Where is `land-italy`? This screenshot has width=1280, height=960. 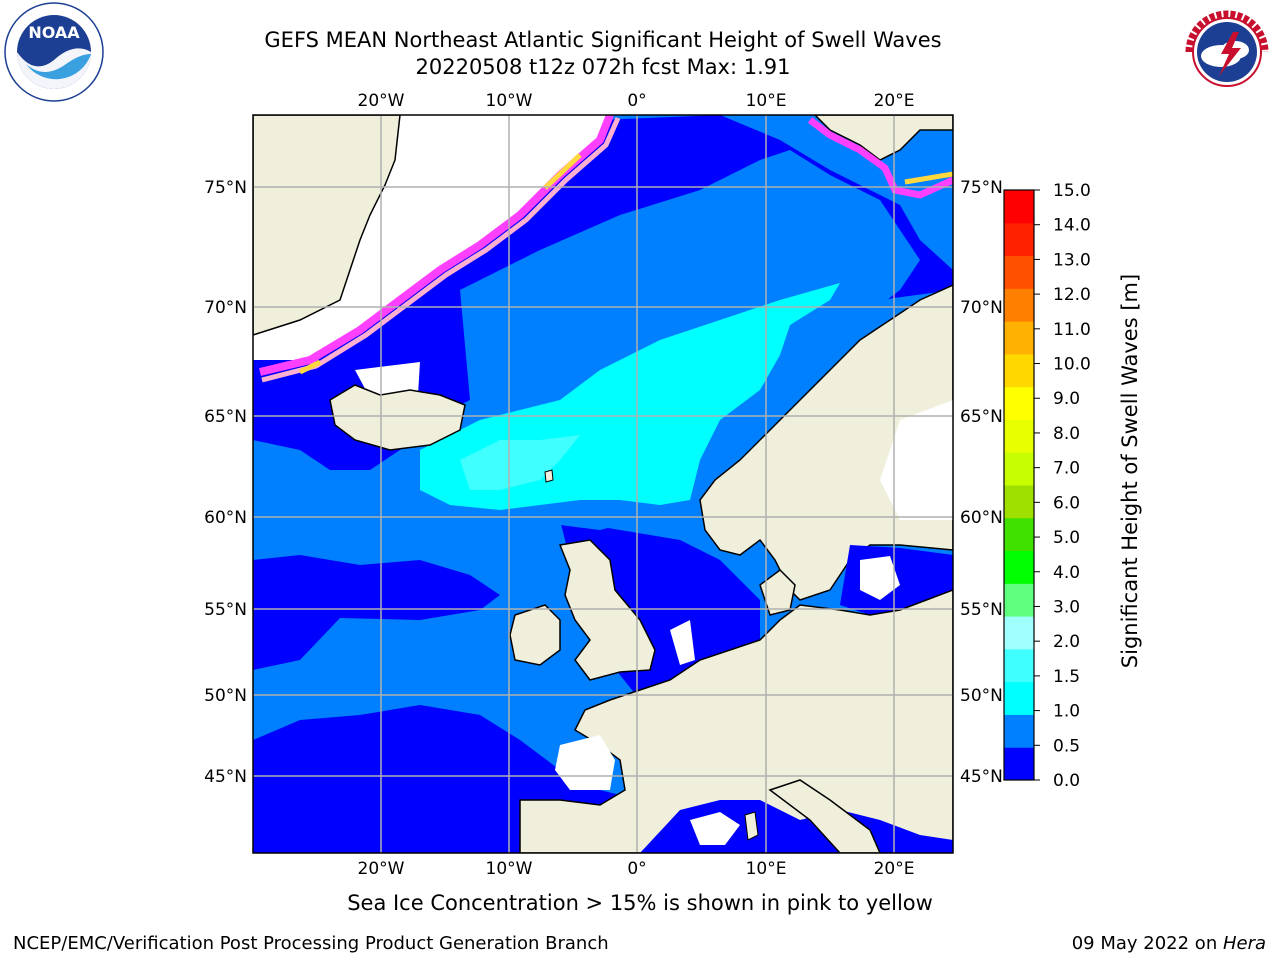
land-italy is located at coordinates (824, 816).